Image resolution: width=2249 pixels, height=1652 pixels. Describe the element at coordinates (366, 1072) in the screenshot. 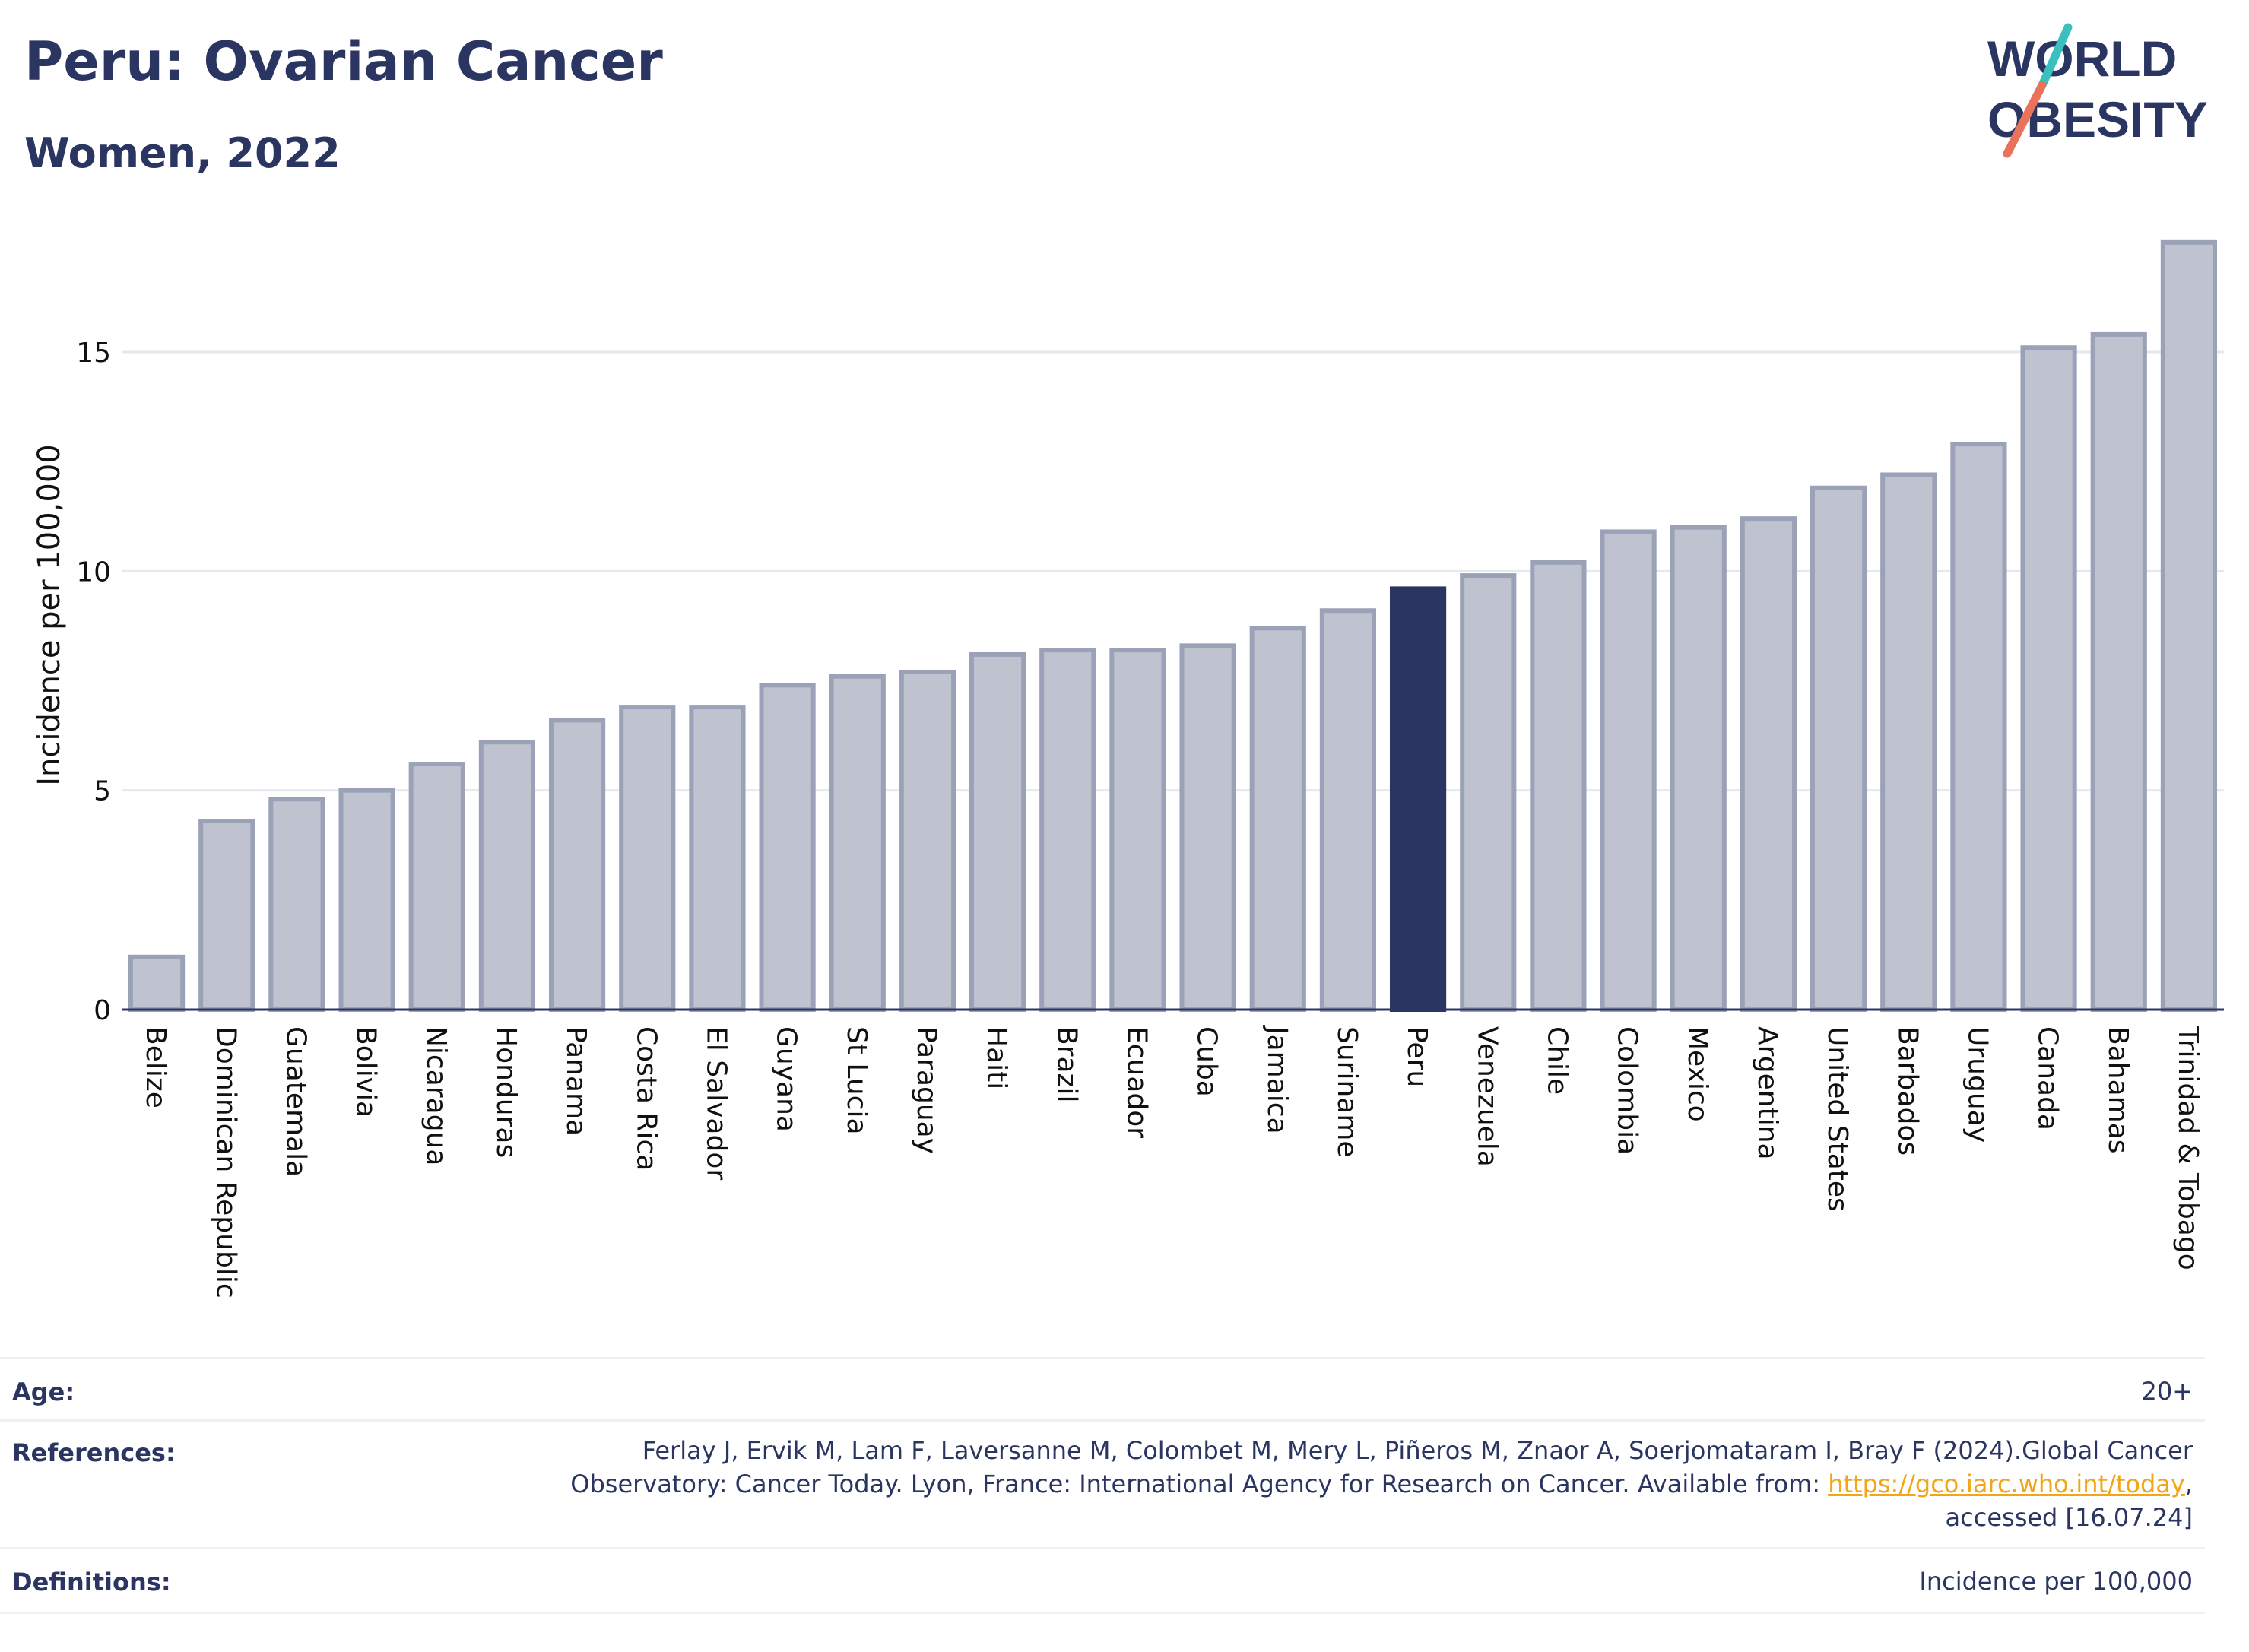

I see `x-tick-label: Bolivia` at that location.